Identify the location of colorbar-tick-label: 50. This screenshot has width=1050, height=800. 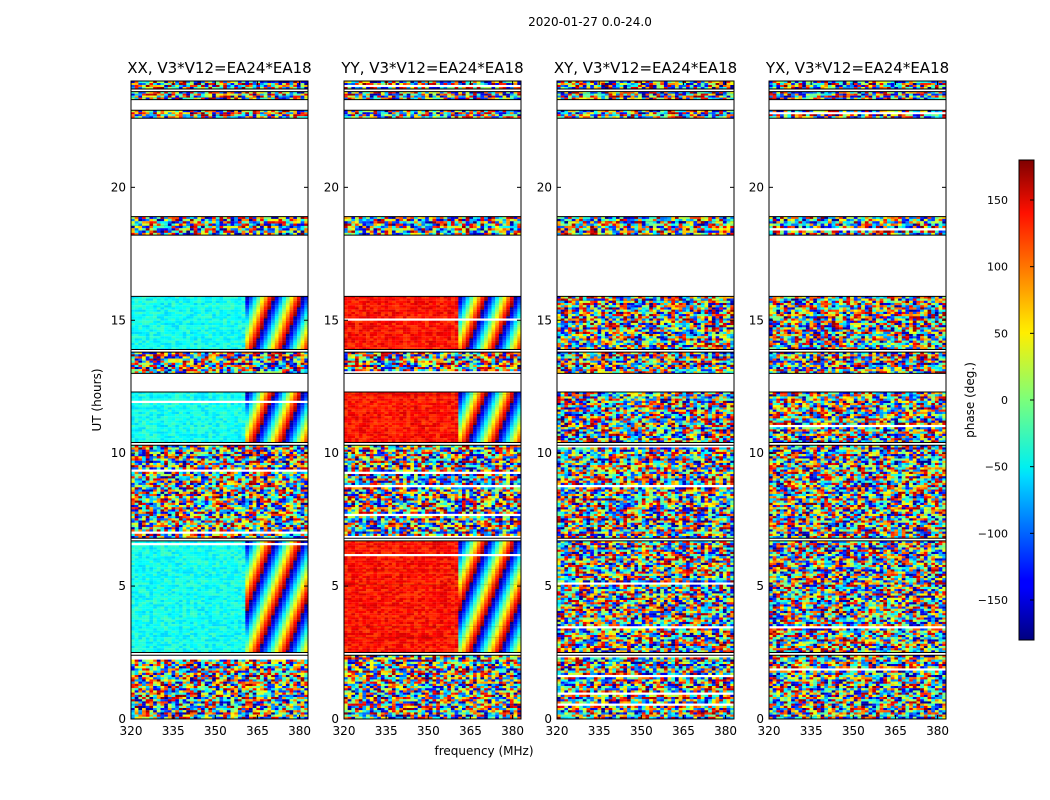
(1001, 333).